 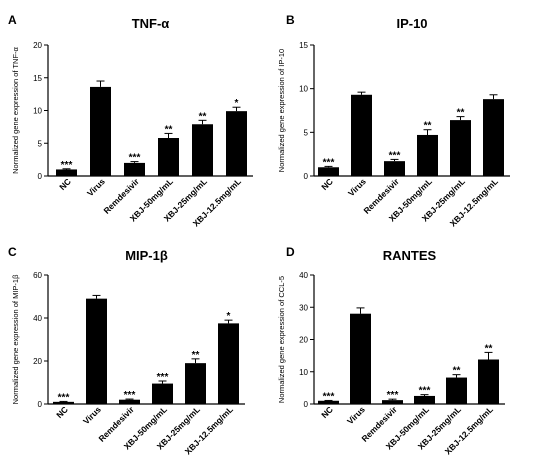 What do you see at coordinates (281, 110) in the screenshot?
I see `y-axis-label: Normalized gene expression of IP-10` at bounding box center [281, 110].